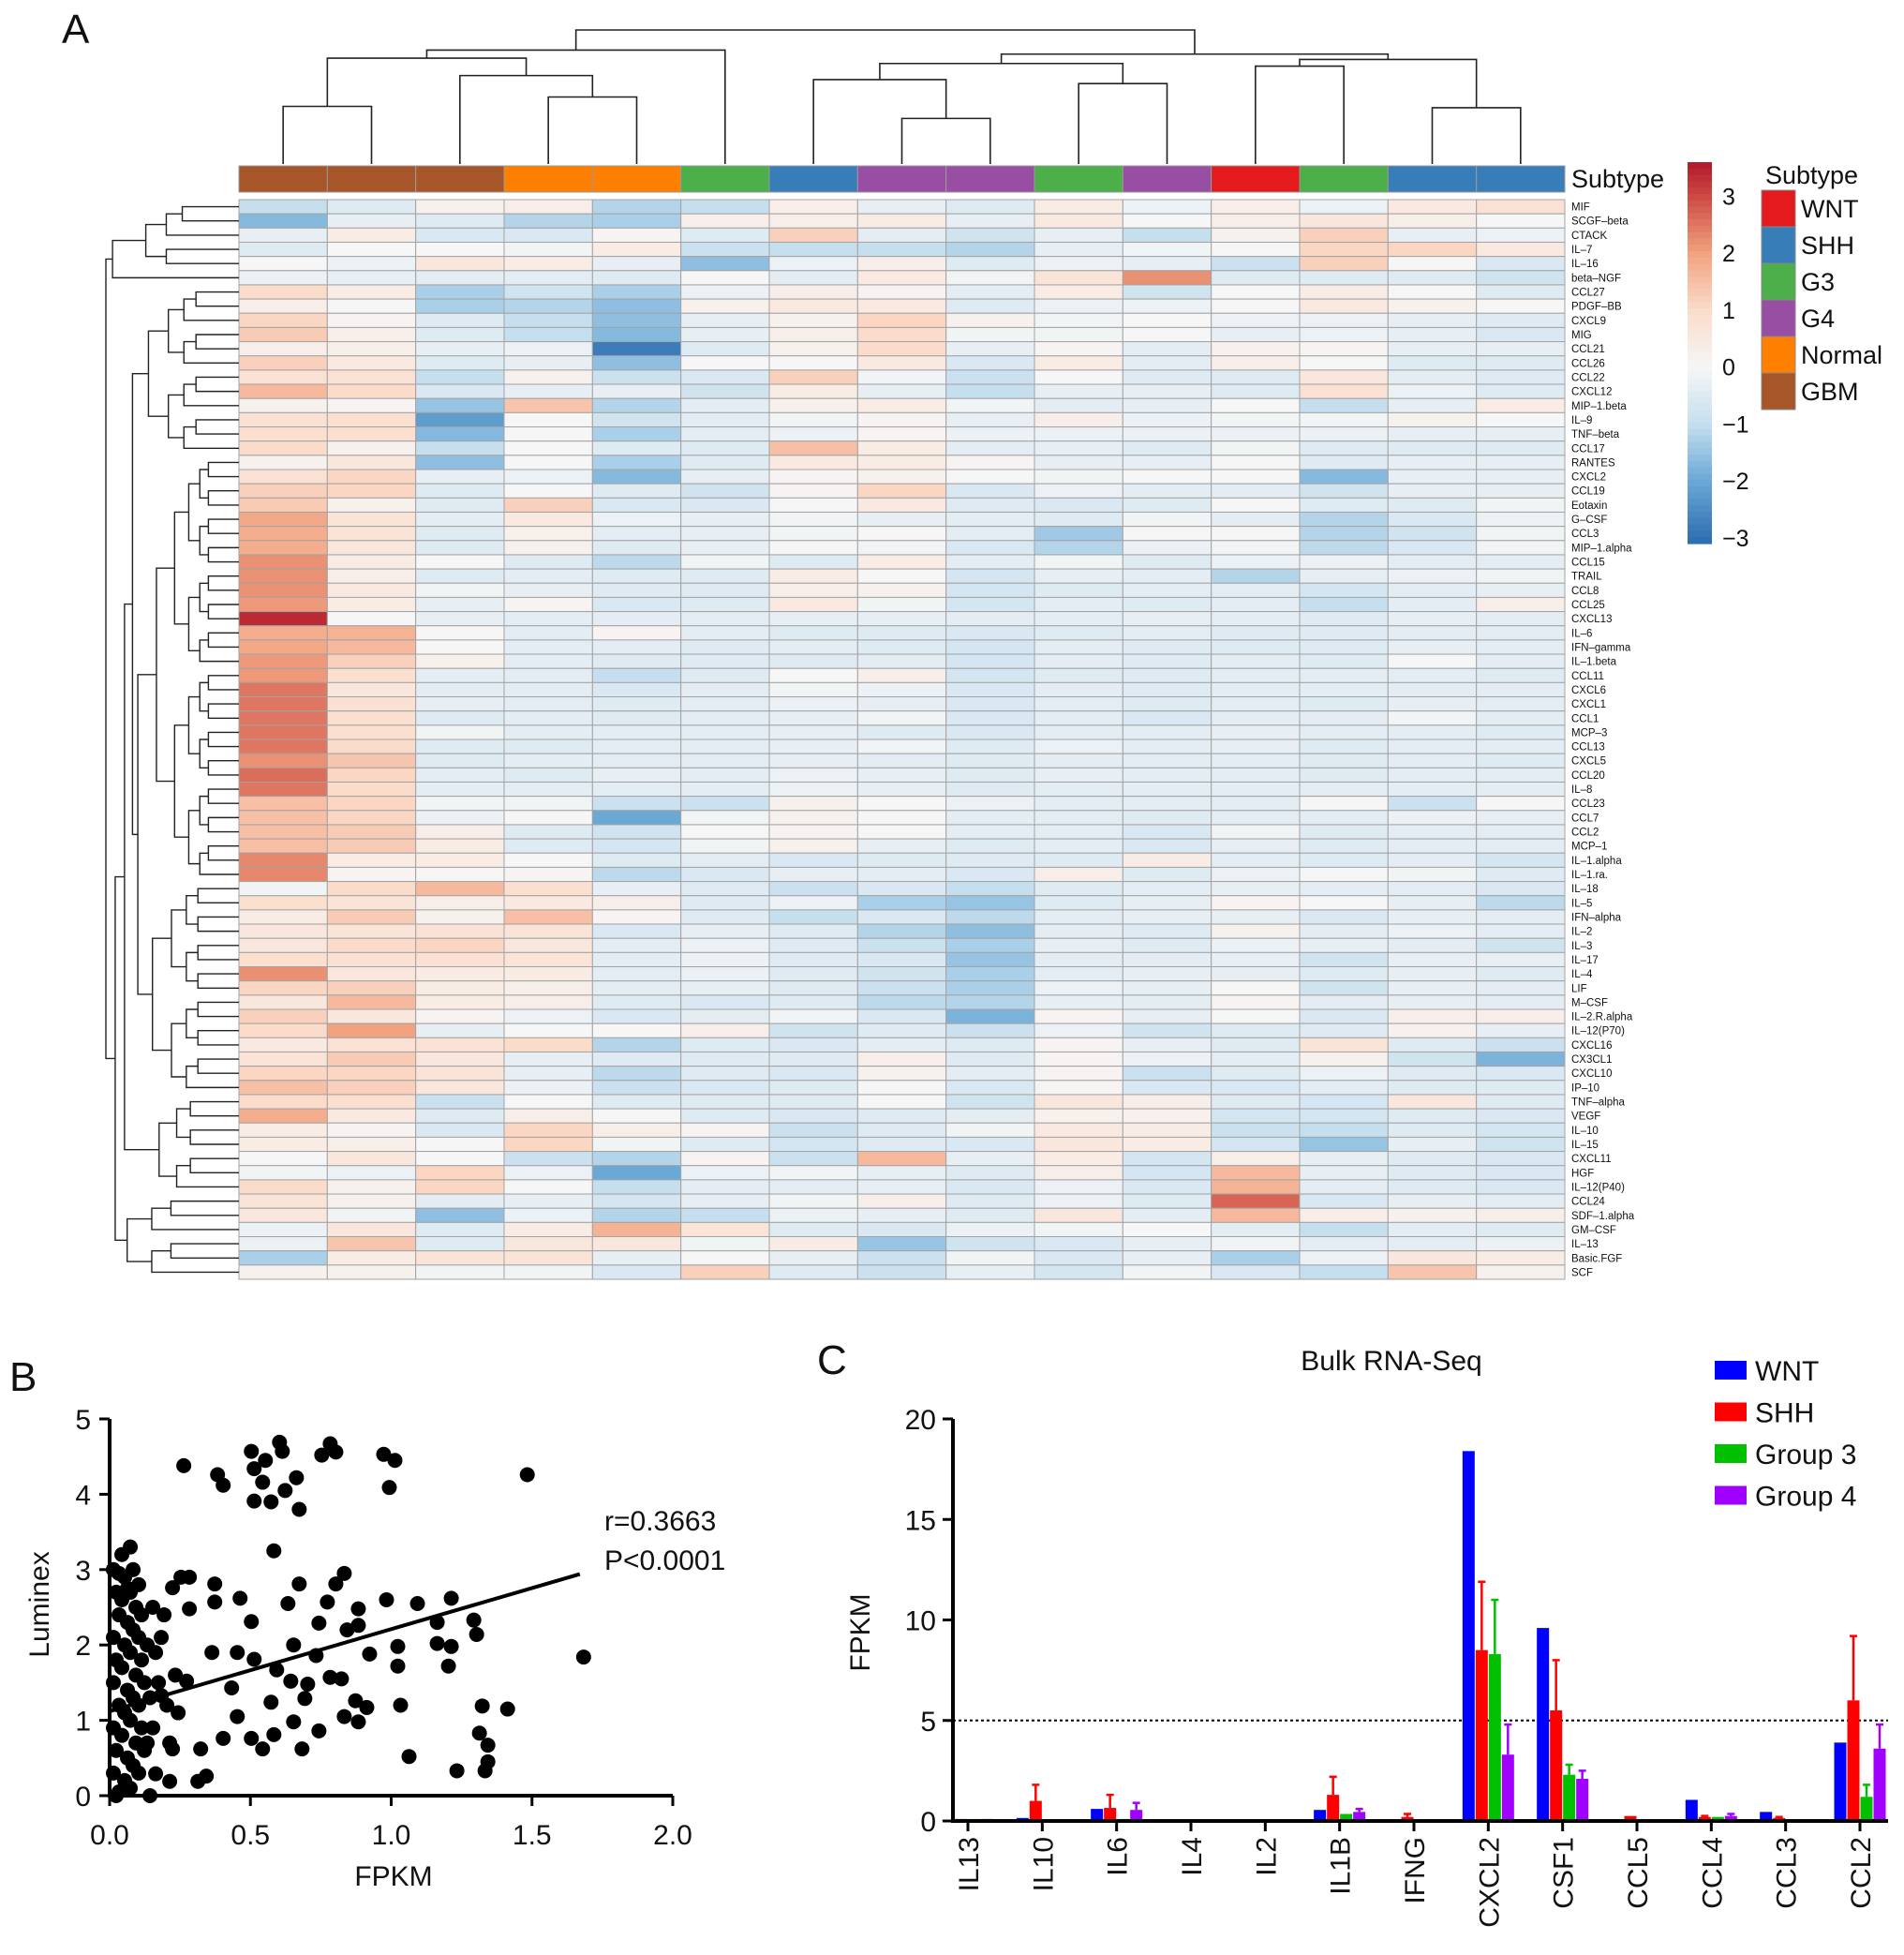 This screenshot has width=1904, height=1955. Describe the element at coordinates (1582, 975) in the screenshot. I see `row-label: IL–4` at that location.